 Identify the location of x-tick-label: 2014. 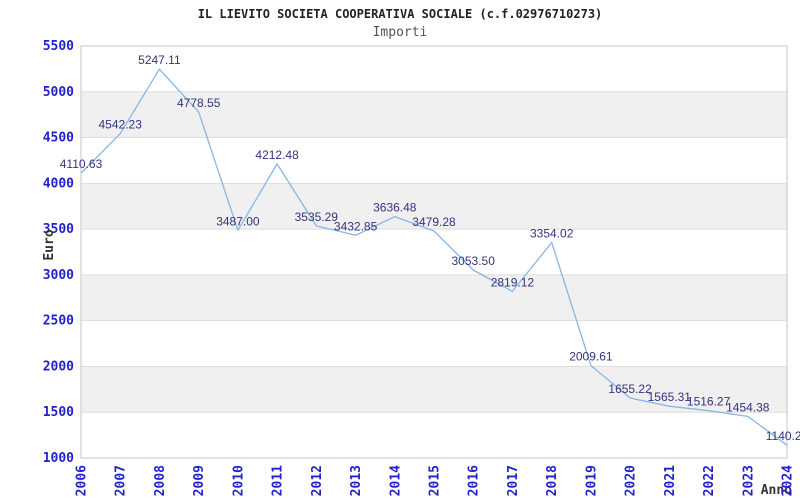
(395, 480).